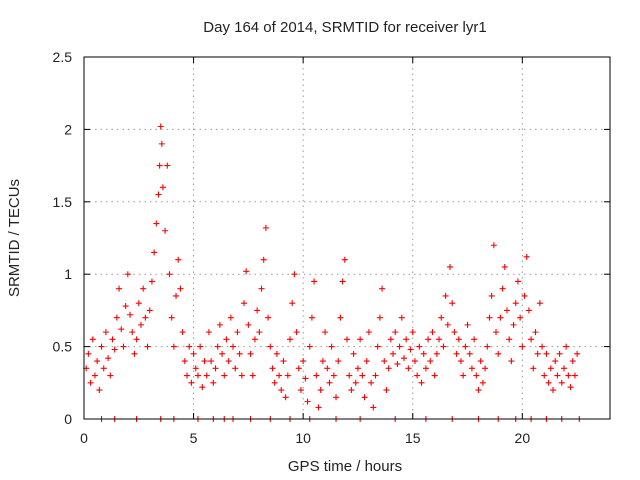  What do you see at coordinates (14, 238) in the screenshot?
I see `y-axis-label: SRMTID / TECUs` at bounding box center [14, 238].